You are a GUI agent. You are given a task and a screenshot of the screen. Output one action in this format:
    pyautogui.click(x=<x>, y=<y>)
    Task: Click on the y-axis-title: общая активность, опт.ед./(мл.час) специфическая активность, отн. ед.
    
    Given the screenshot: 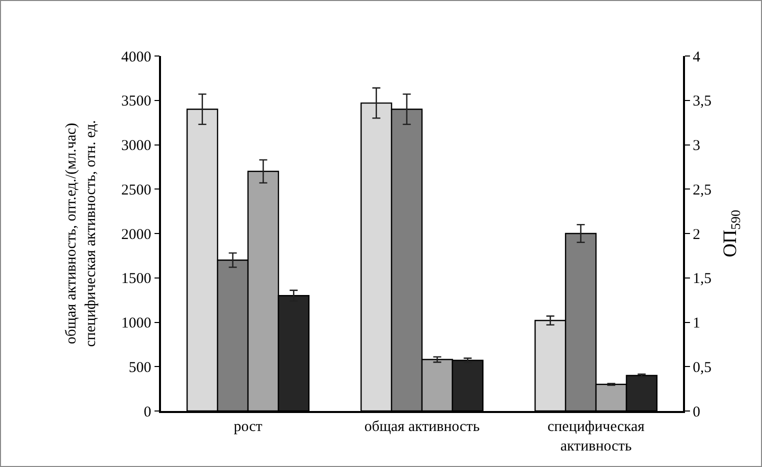 What is the action you would take?
    pyautogui.click(x=81, y=233)
    